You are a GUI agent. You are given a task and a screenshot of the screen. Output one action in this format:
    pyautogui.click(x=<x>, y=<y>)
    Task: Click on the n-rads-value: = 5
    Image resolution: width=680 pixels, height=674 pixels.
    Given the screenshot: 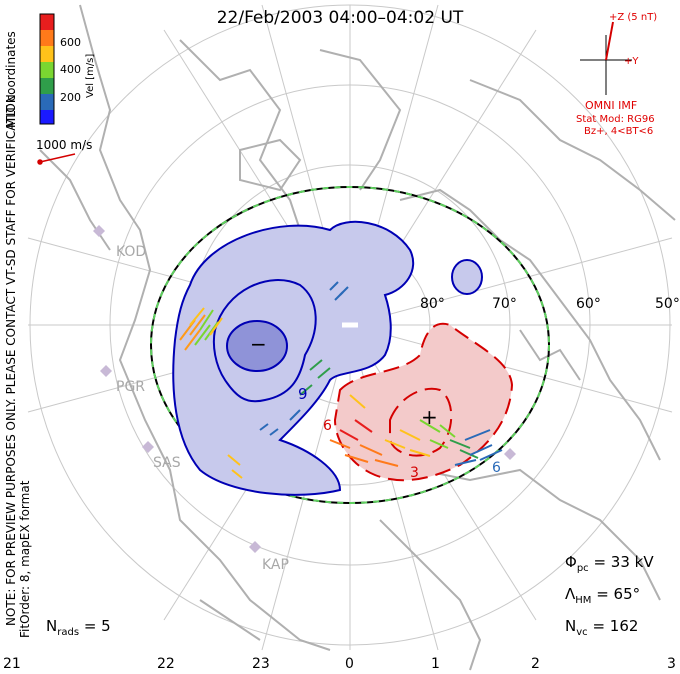 What is the action you would take?
    pyautogui.click(x=97, y=626)
    